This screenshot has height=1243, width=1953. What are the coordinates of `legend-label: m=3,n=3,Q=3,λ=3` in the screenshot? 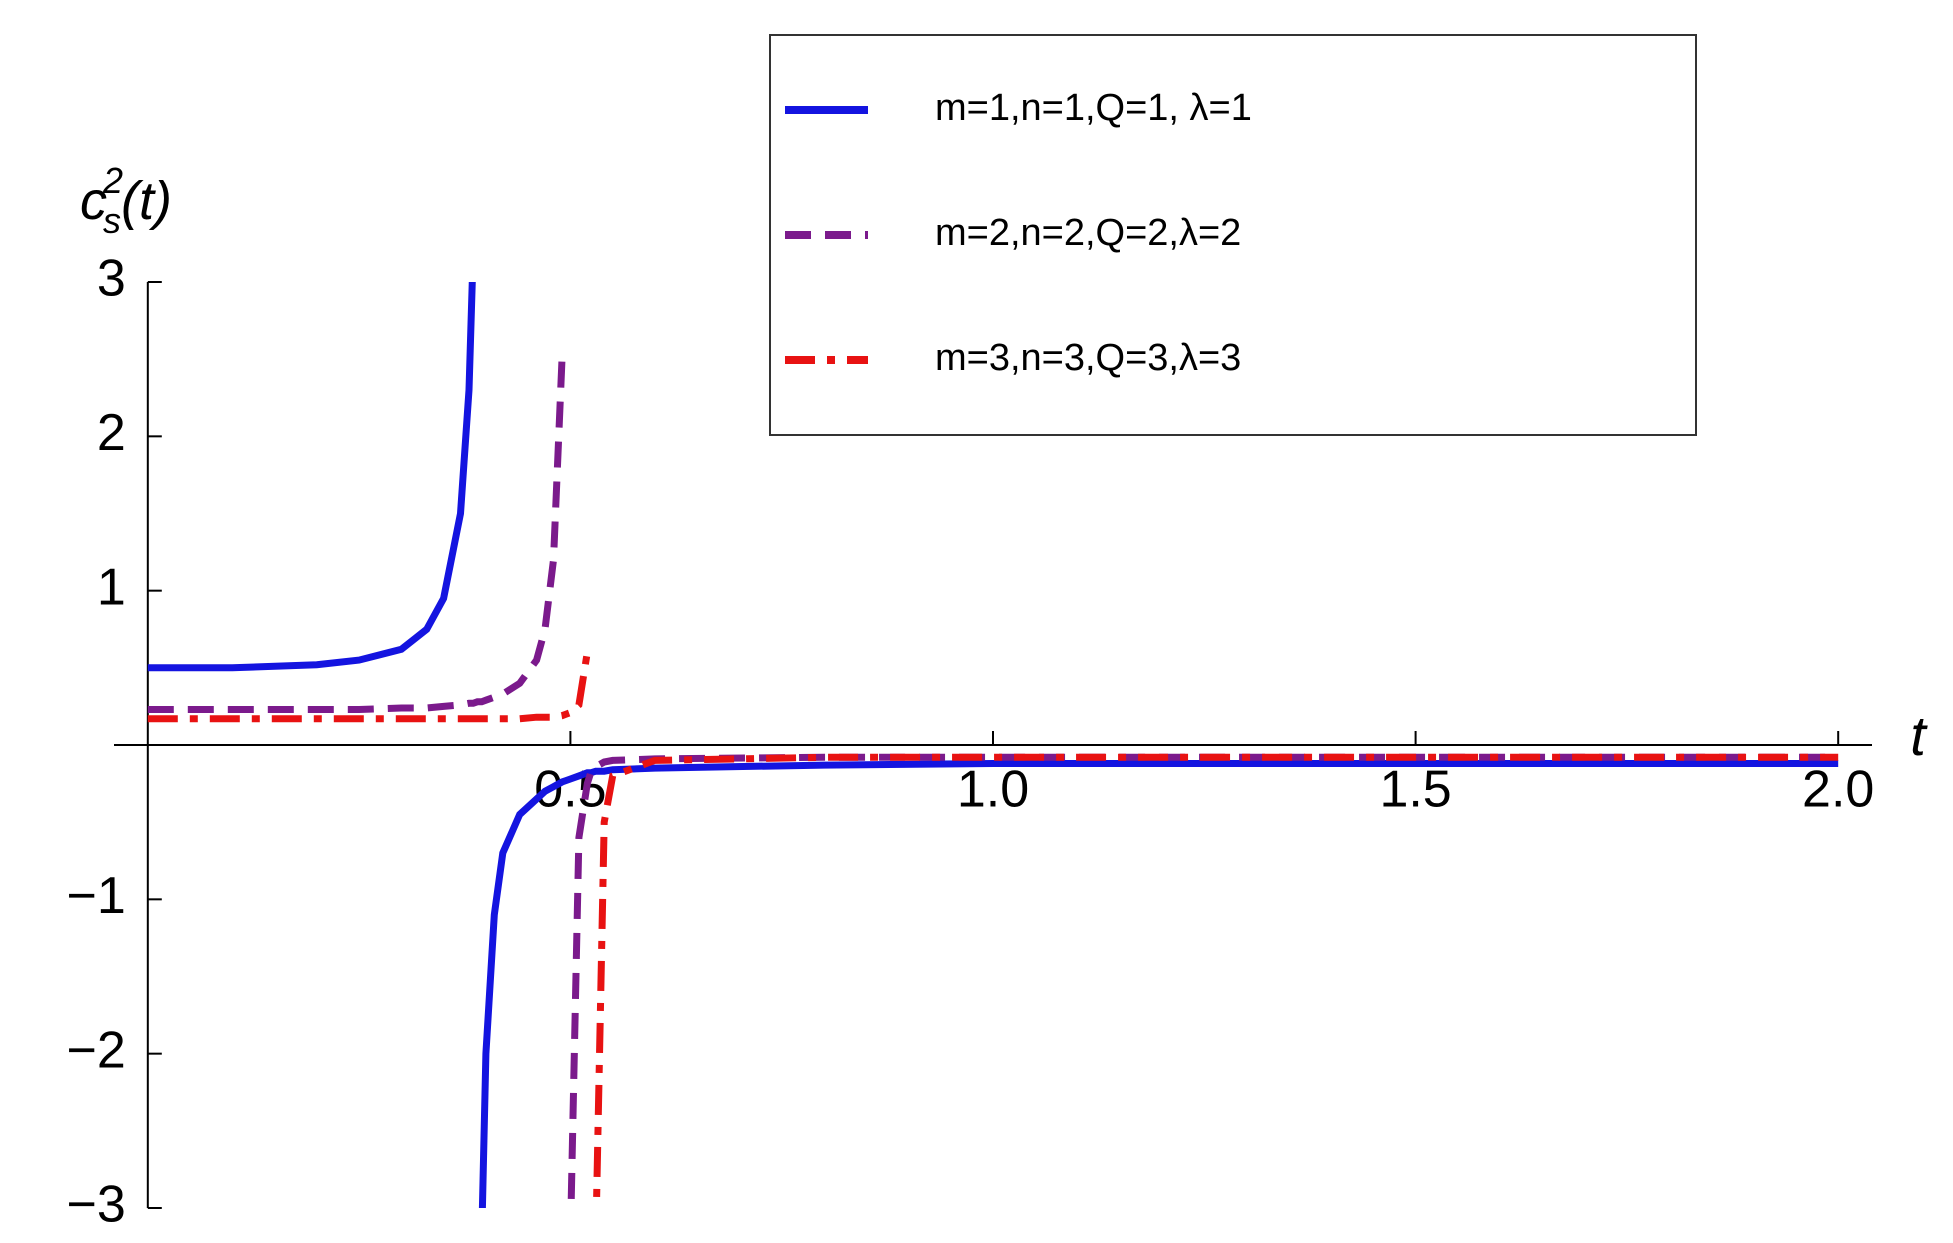 It's located at (1088, 358).